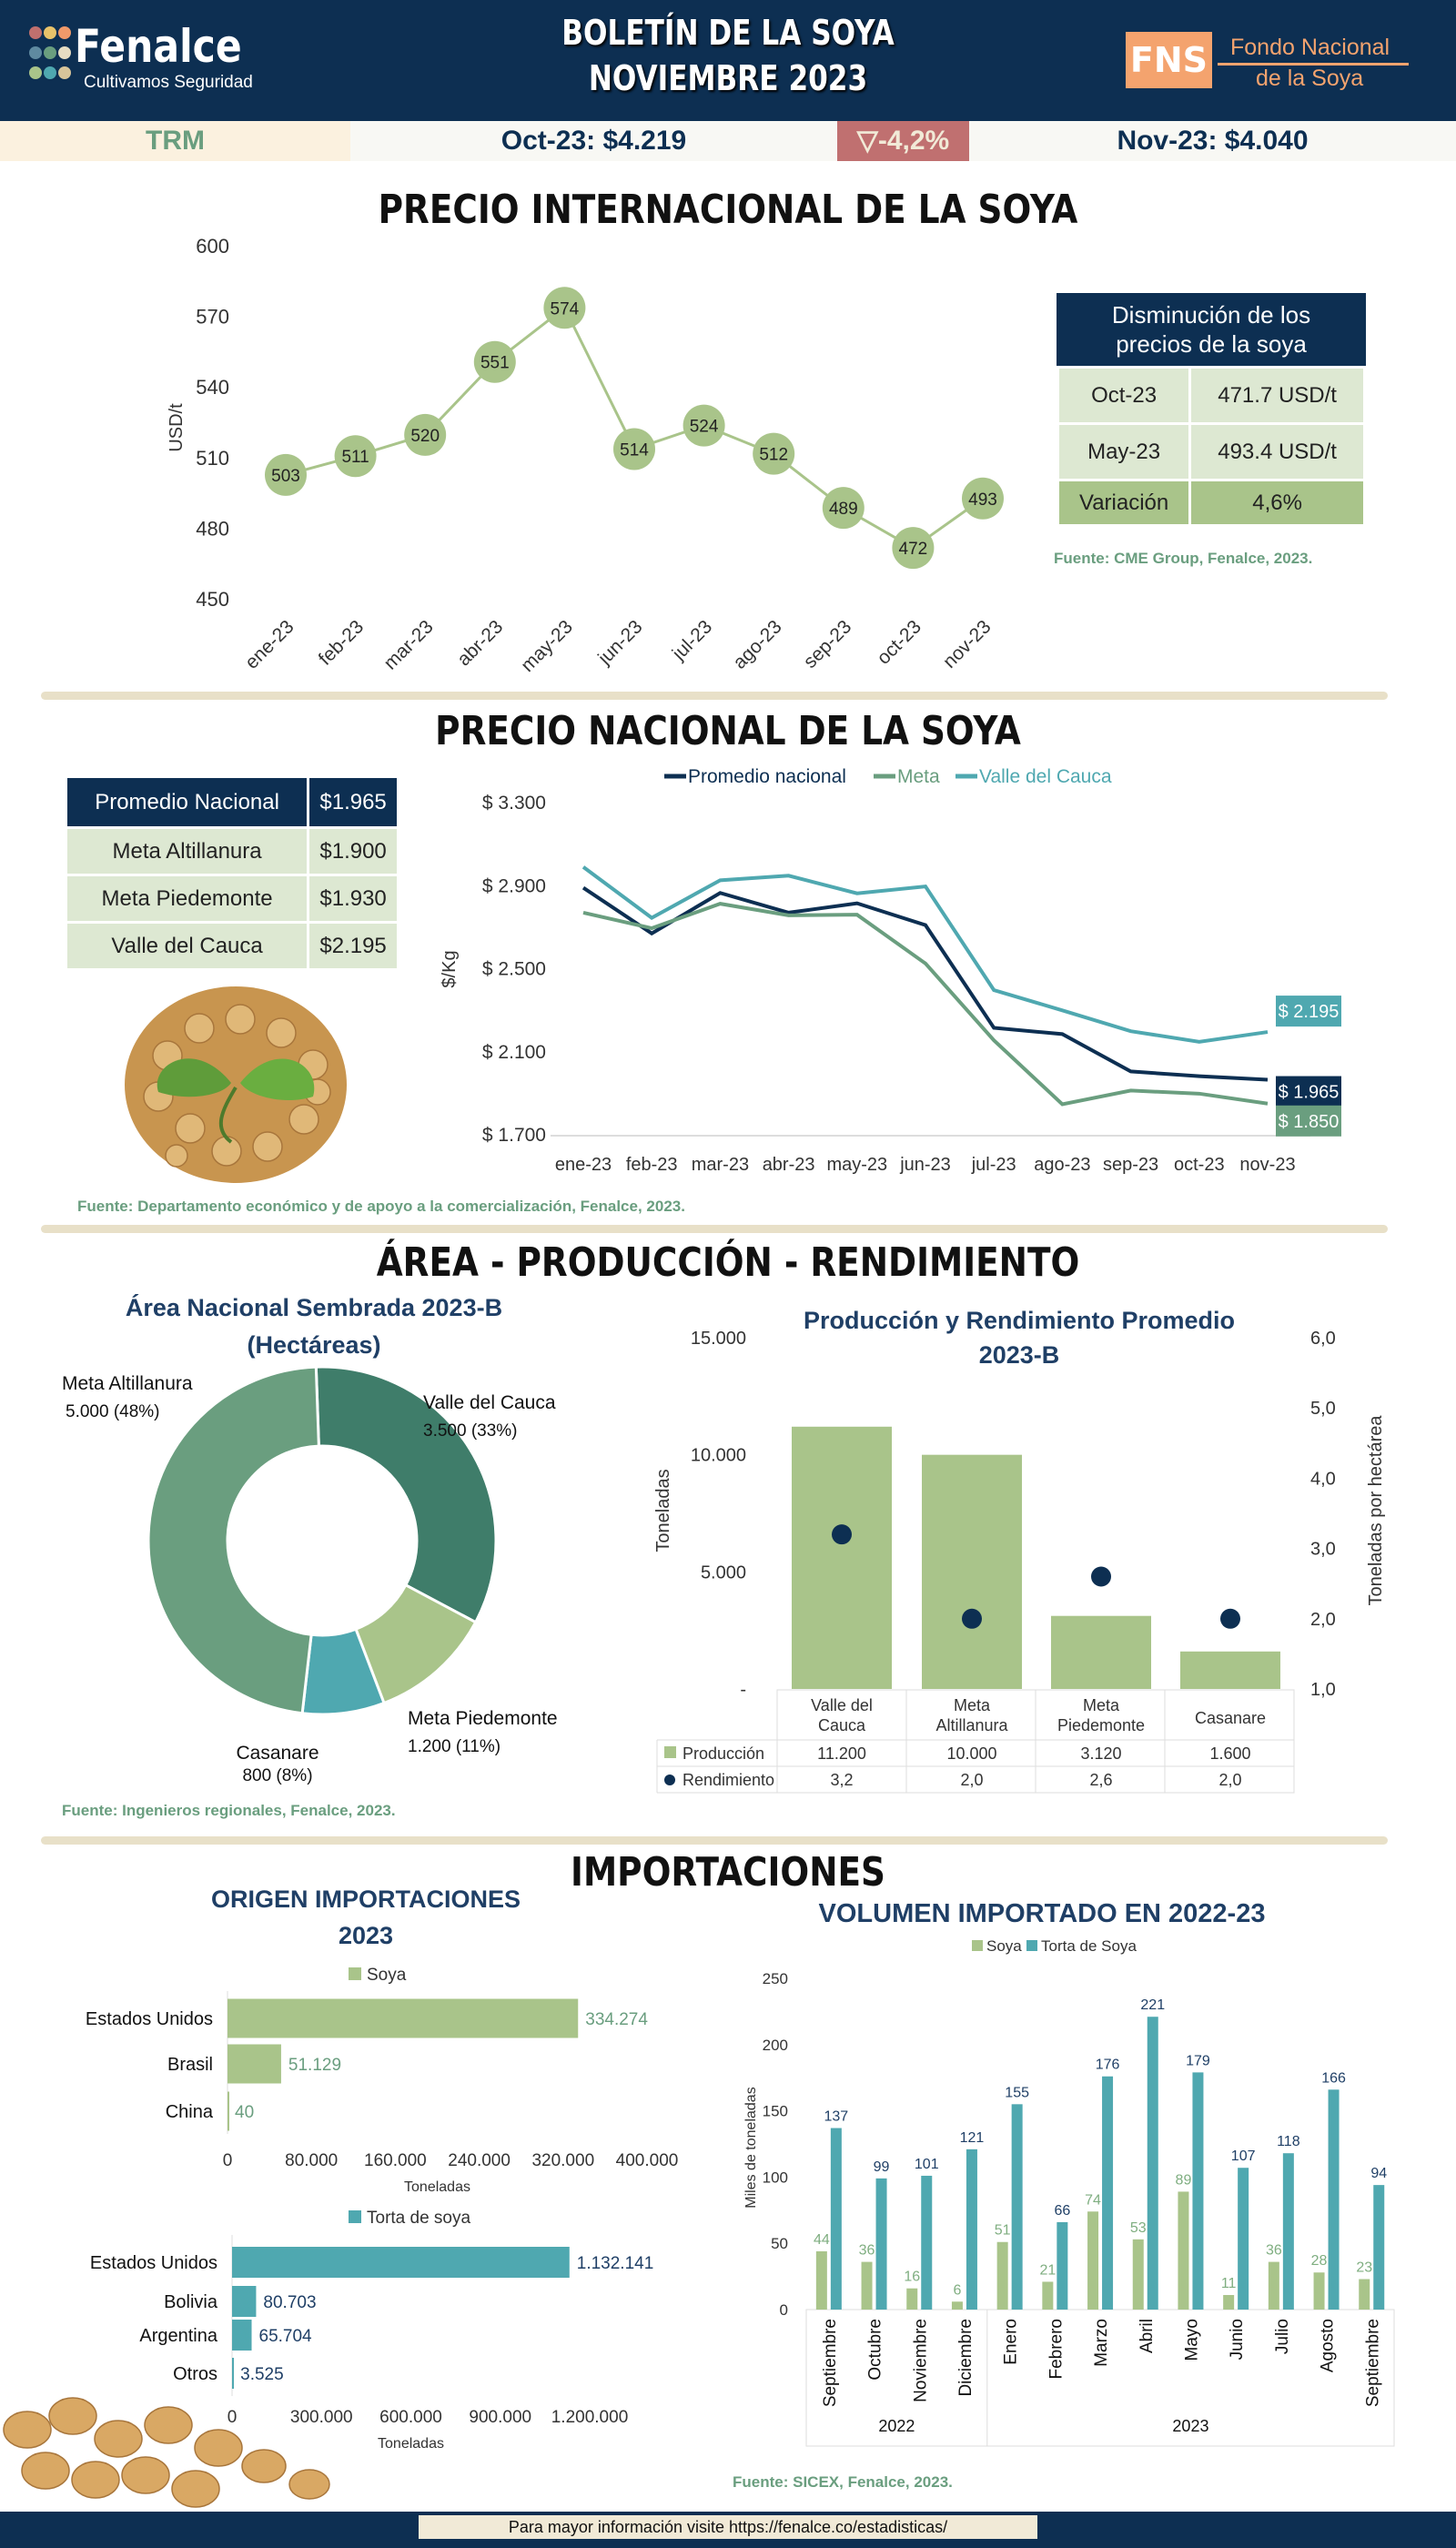 The image size is (1456, 2548). What do you see at coordinates (1124, 503) in the screenshot?
I see `cell: Variación` at bounding box center [1124, 503].